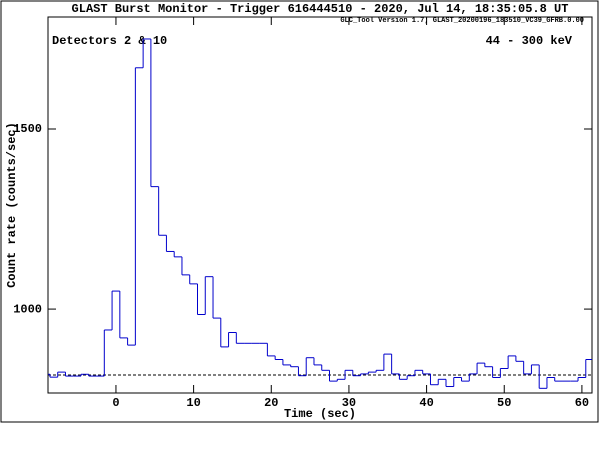 Image resolution: width=600 pixels, height=455 pixels. What do you see at coordinates (193, 403) in the screenshot?
I see `x-tick-label: 10` at bounding box center [193, 403].